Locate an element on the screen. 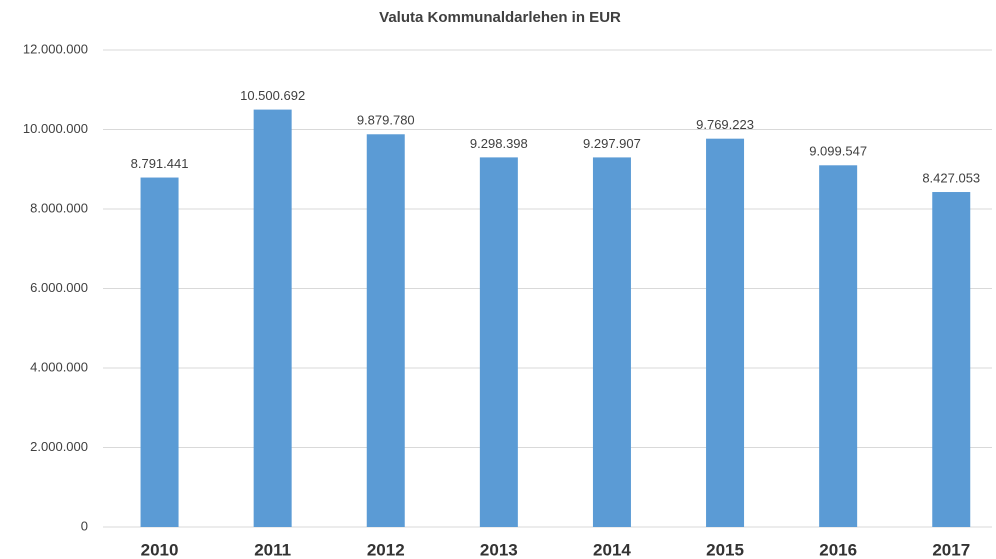 Image resolution: width=996 pixels, height=559 pixels. x-tick-label: 2015 is located at coordinates (725, 549).